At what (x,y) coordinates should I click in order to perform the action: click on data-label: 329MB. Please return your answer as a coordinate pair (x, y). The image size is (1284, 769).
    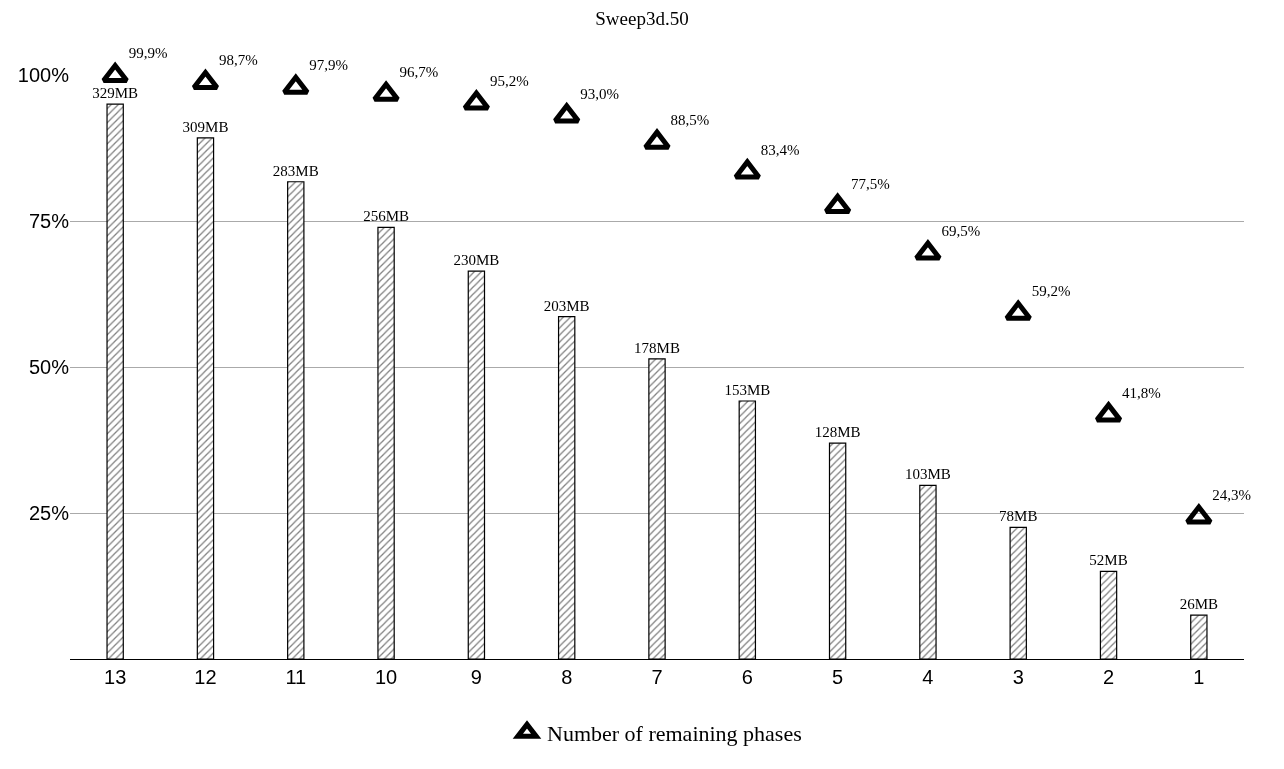
    Looking at the image, I should click on (115, 93).